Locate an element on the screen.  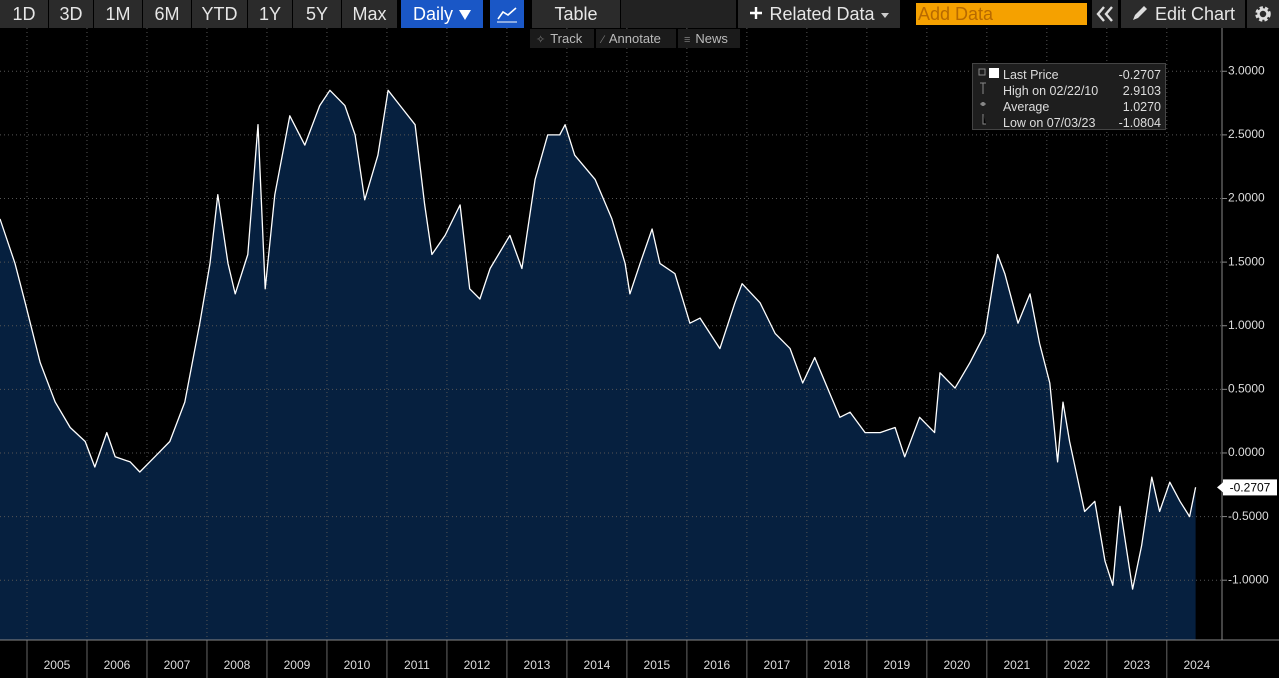
y-tick-label: 3.0000 is located at coordinates (1246, 70).